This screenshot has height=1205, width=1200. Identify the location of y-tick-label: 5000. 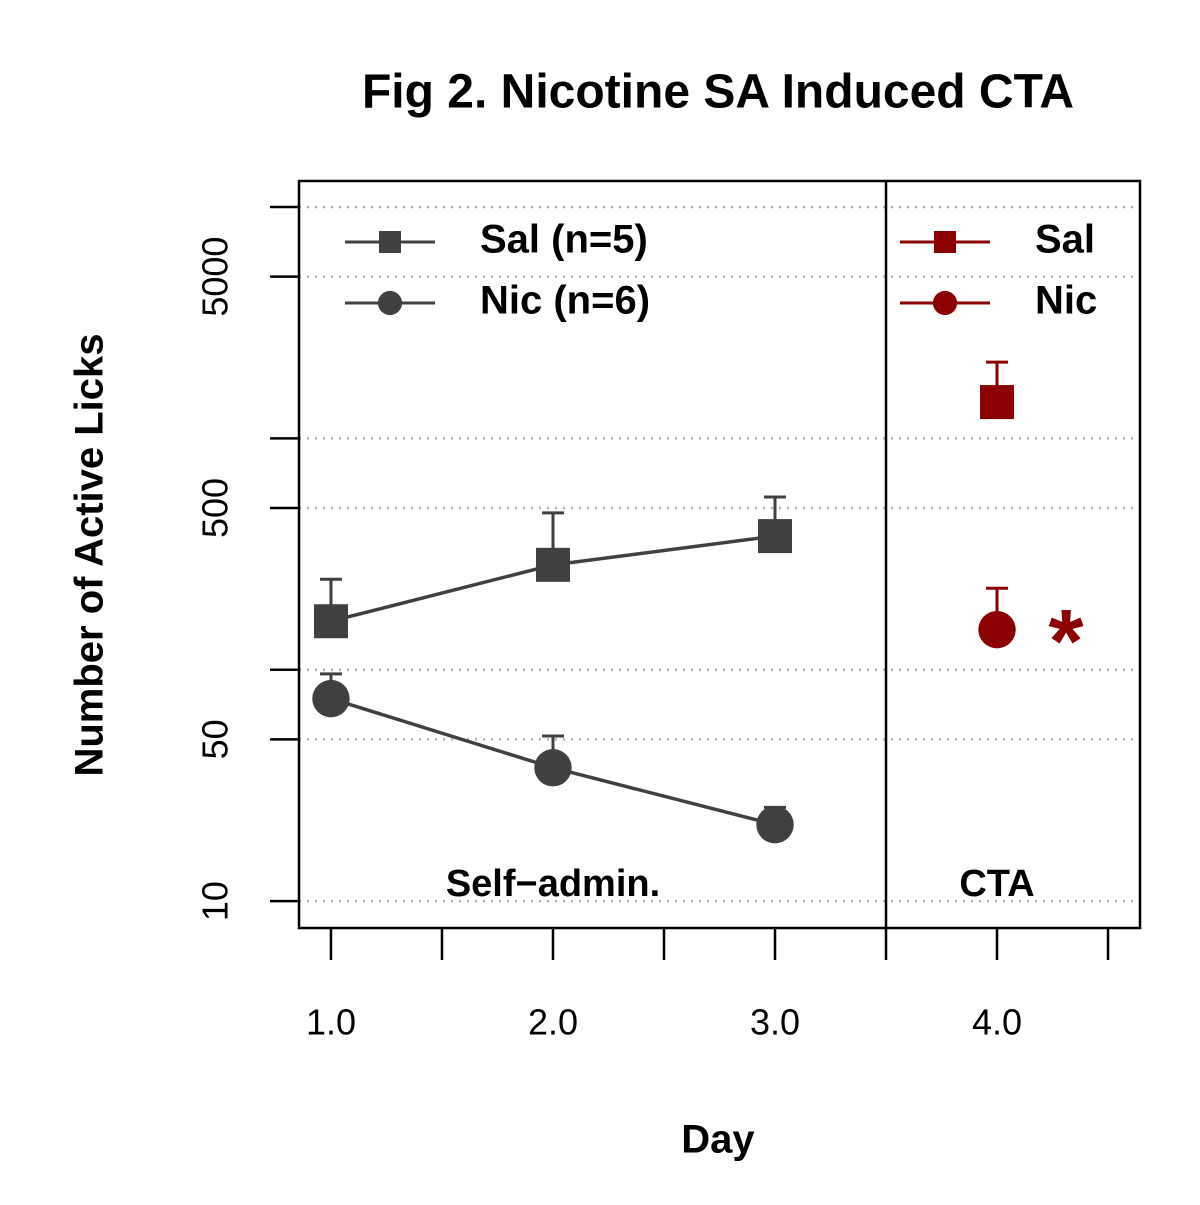
(215, 277).